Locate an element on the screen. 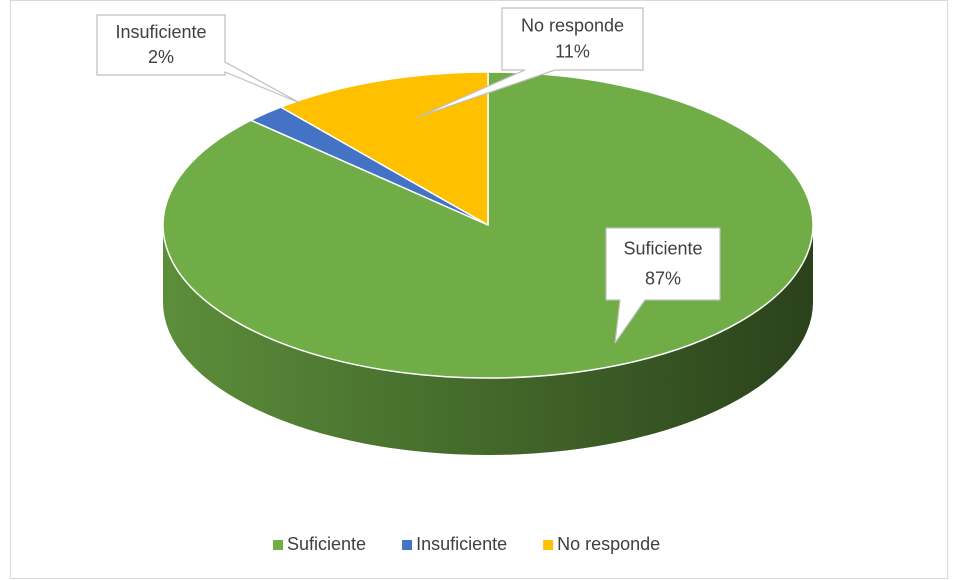 Image resolution: width=958 pixels, height=580 pixels. callout-value: 87% is located at coordinates (663, 279).